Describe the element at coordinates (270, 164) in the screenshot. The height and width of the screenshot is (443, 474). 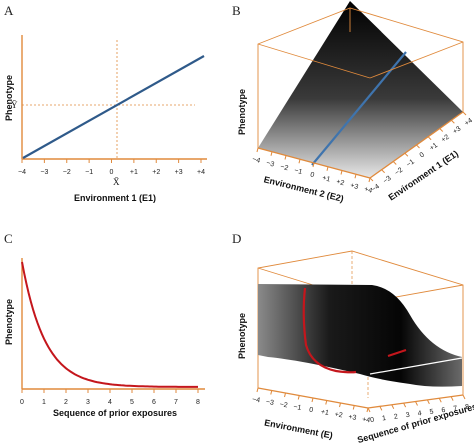
I see `panel-b-e2-tick-label: −3` at that location.